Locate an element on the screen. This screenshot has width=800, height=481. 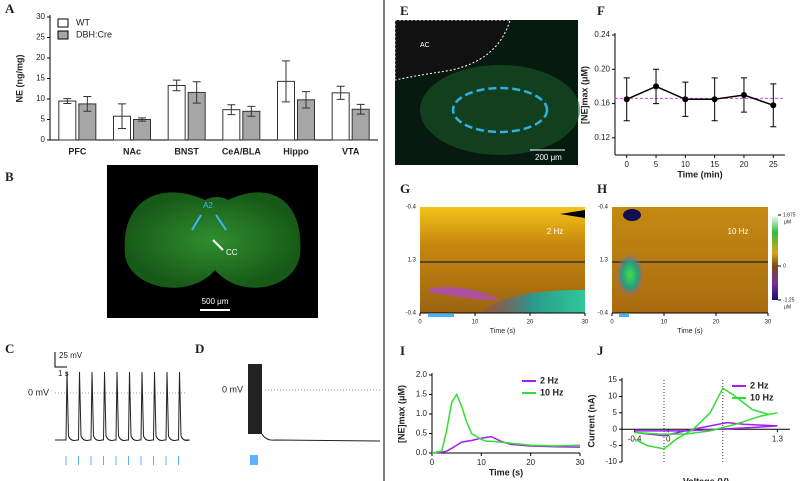
x-tick-label: VTA is located at coordinates (351, 151).